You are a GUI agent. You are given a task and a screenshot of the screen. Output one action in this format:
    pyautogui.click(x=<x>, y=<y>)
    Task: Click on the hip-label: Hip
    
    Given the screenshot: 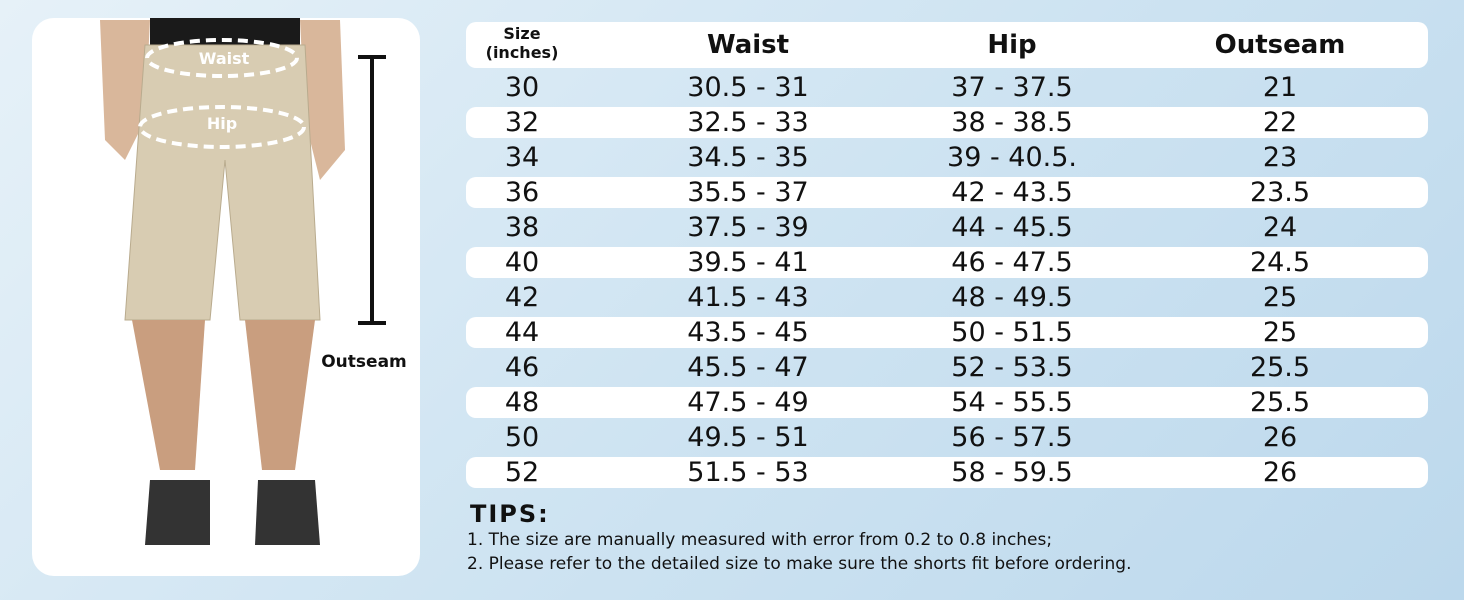 What is the action you would take?
    pyautogui.click(x=222, y=123)
    